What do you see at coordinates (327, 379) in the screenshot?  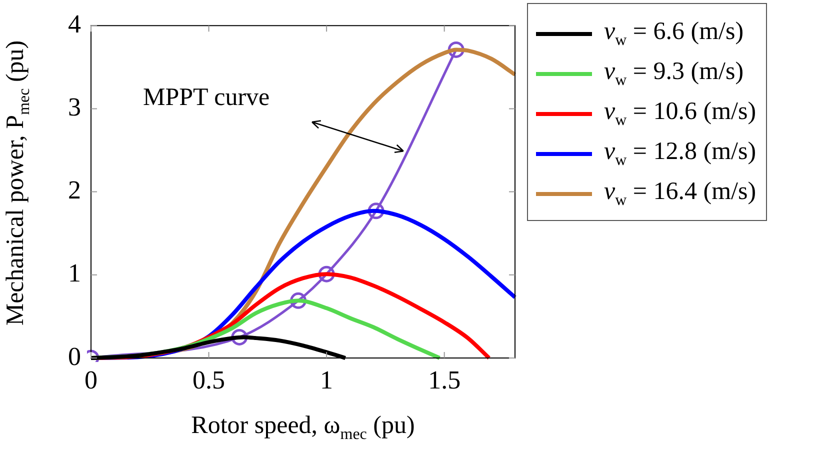 I see `x-tick-label: 1` at bounding box center [327, 379].